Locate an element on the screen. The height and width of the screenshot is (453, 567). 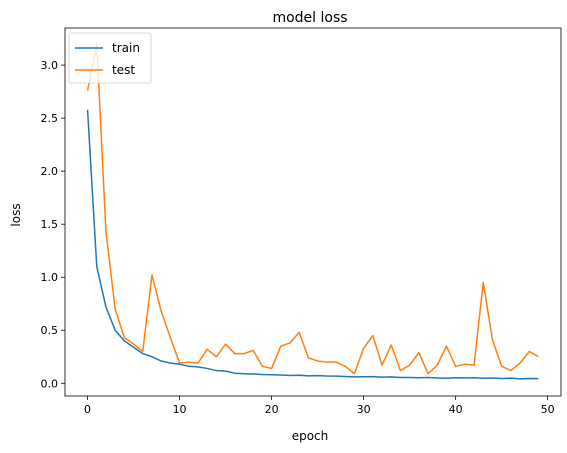
y-tick-label: 3.0 is located at coordinates (50, 65).